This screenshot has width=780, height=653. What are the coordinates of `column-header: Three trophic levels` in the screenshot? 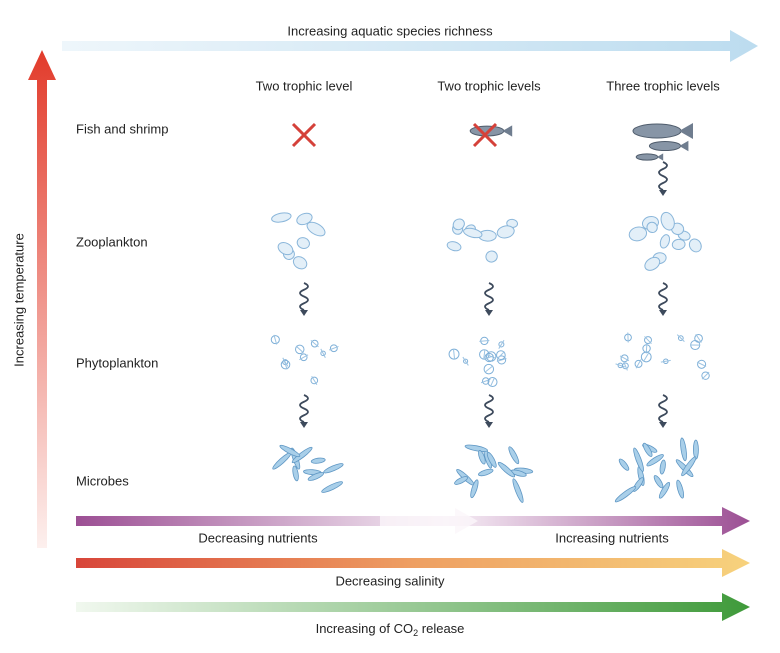 It's located at (663, 85).